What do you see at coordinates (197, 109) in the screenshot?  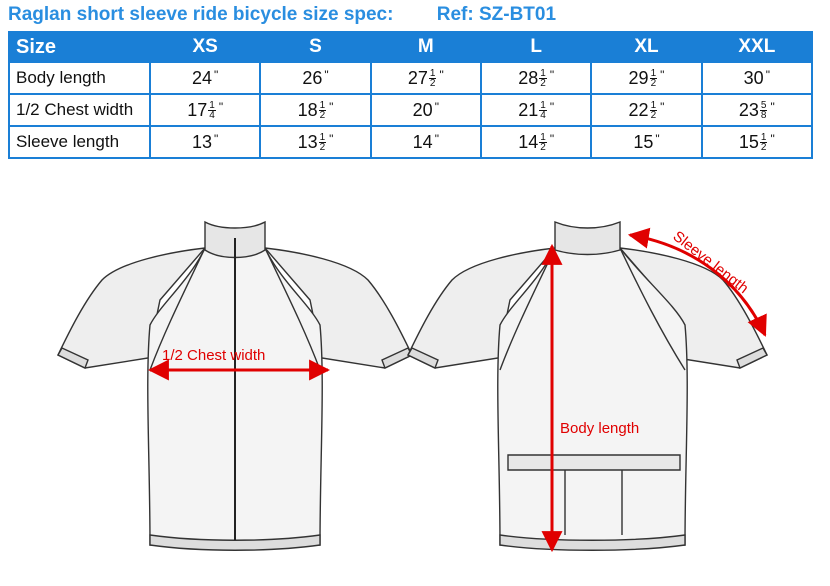 I see `value-whole: 17` at bounding box center [197, 109].